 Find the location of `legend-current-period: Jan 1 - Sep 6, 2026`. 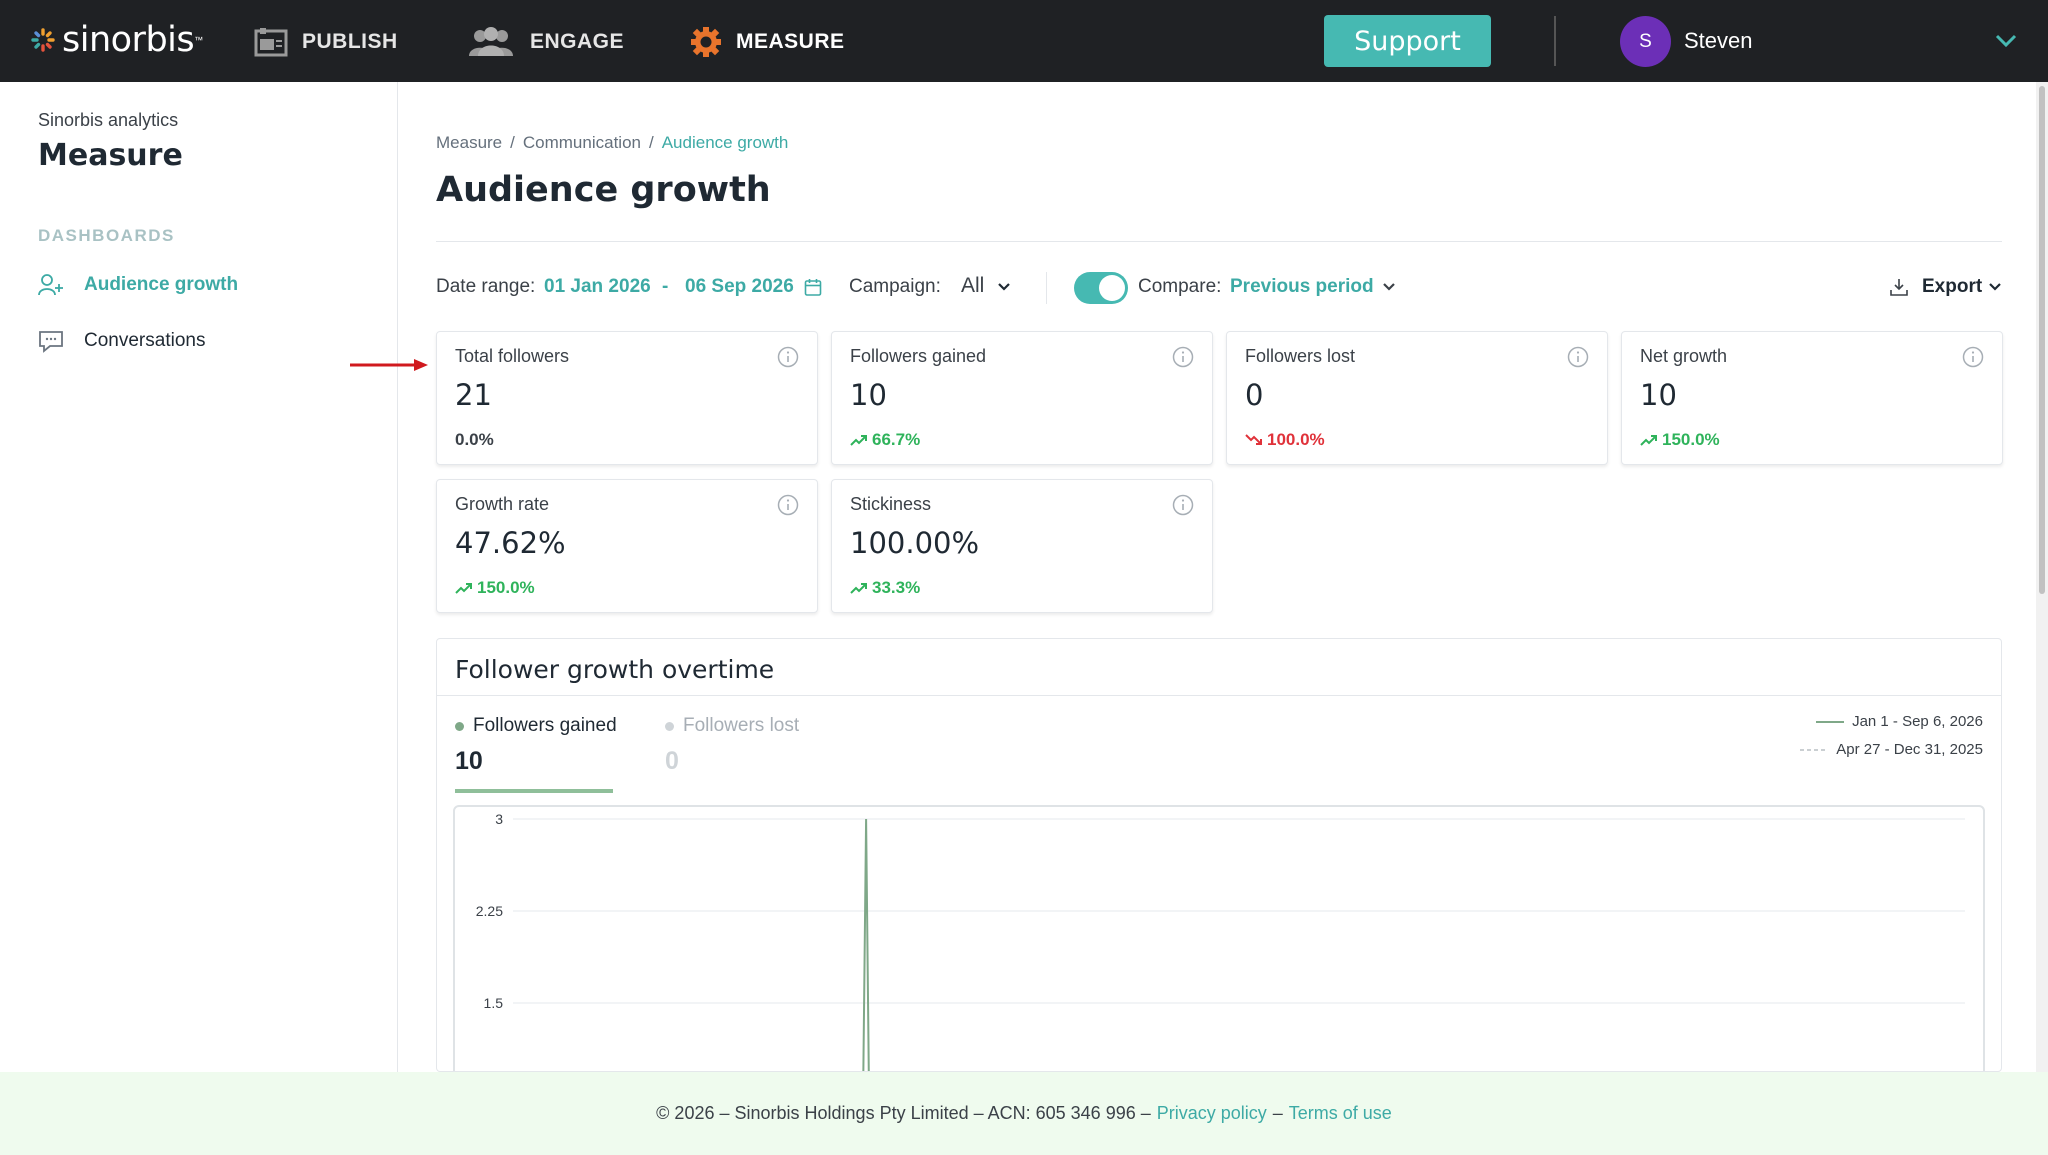

legend-current-period: Jan 1 - Sep 6, 2026 is located at coordinates (1899, 721).